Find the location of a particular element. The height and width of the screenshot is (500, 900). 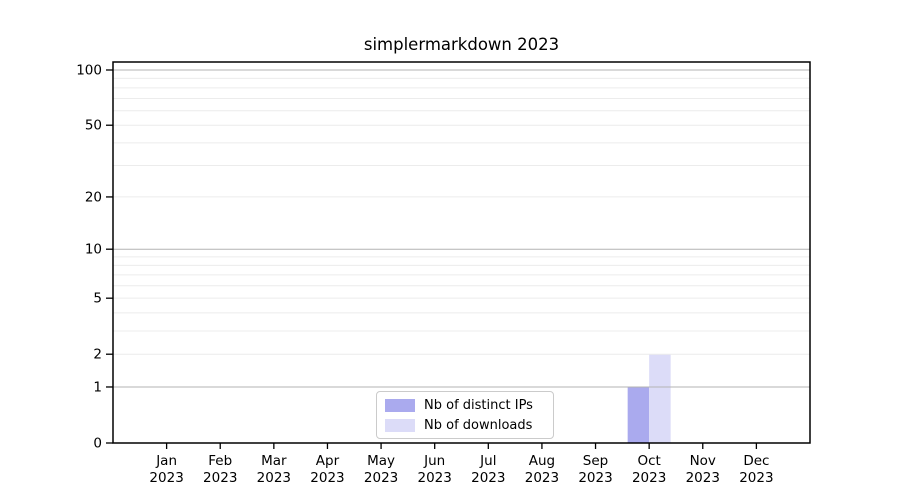

y-tick-label: 2 is located at coordinates (97, 355).